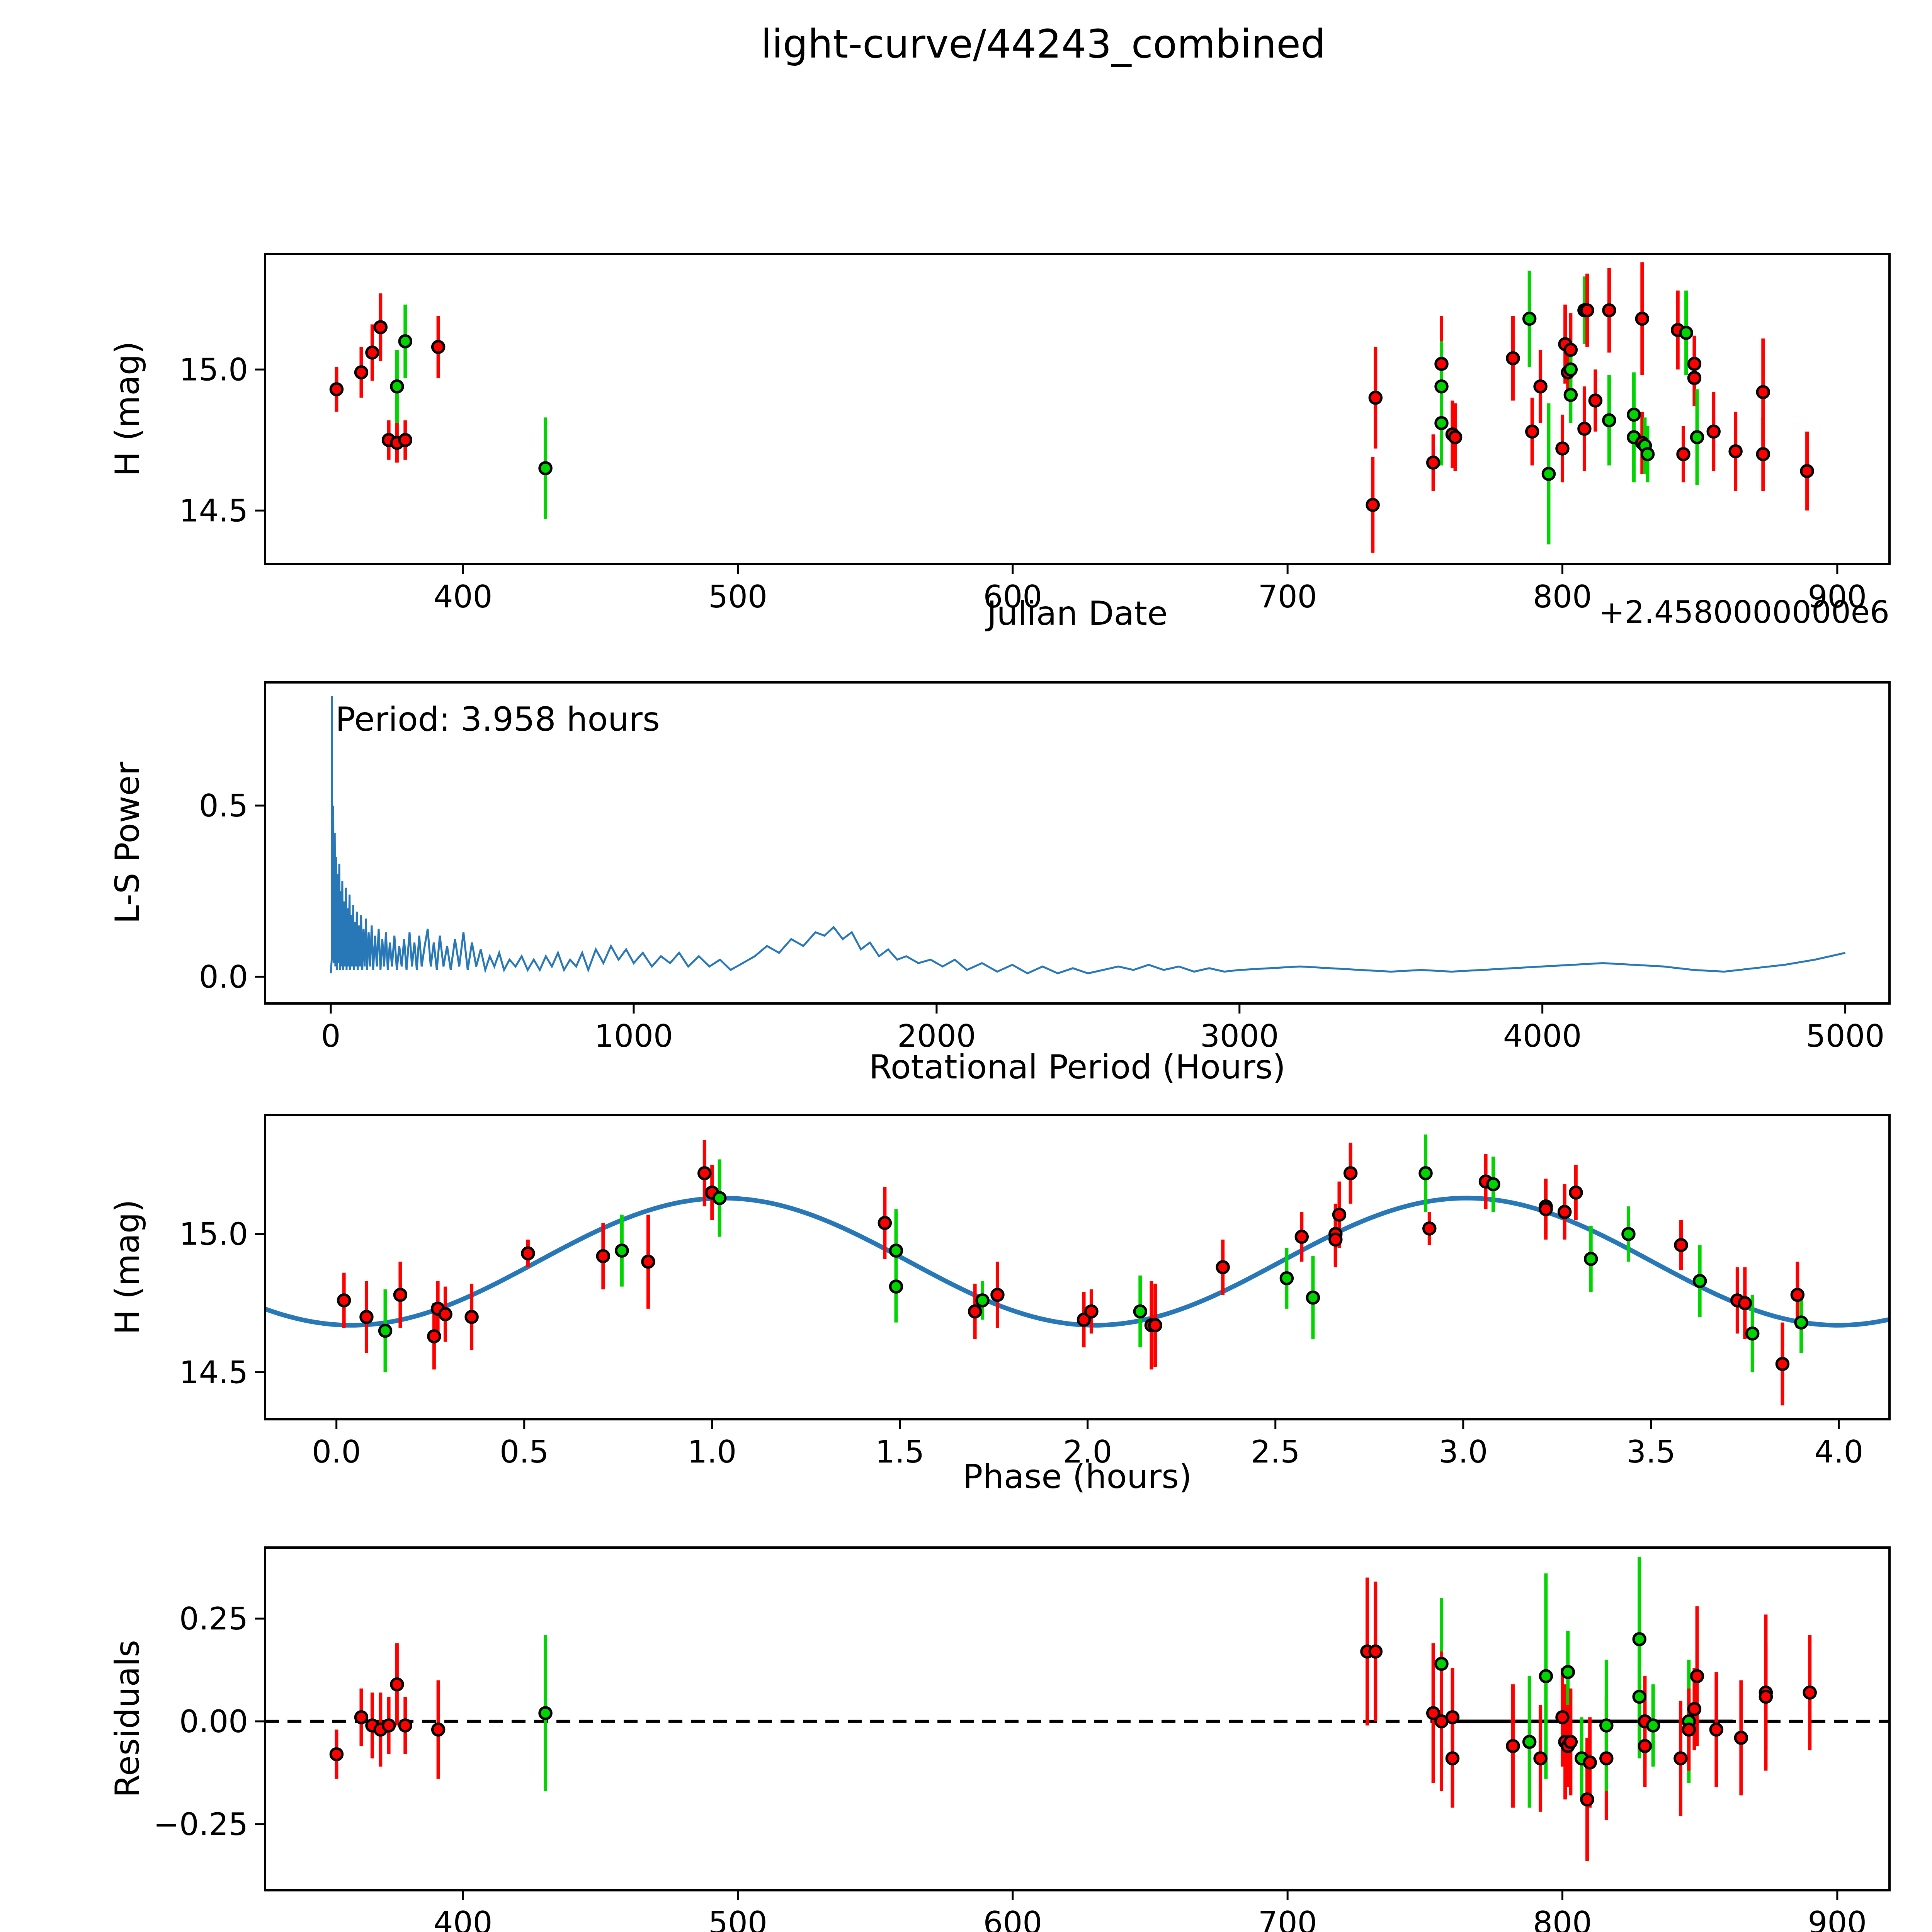  What do you see at coordinates (712, 1452) in the screenshot?
I see `x-tick-label: 1.0` at bounding box center [712, 1452].